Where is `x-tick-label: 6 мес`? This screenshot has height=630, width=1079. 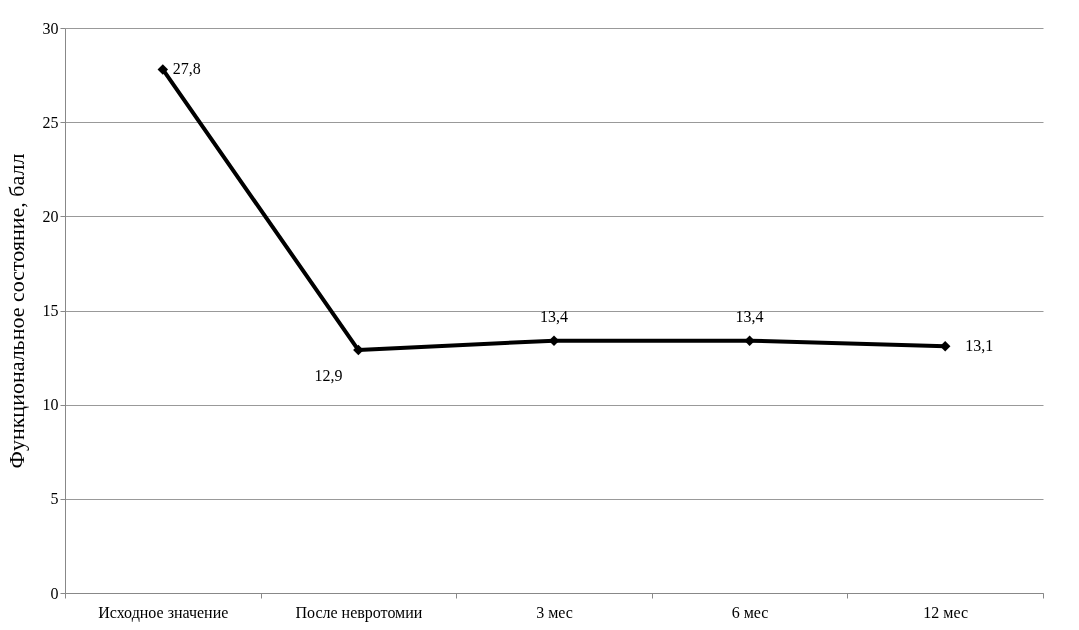 x-tick-label: 6 мес is located at coordinates (750, 612).